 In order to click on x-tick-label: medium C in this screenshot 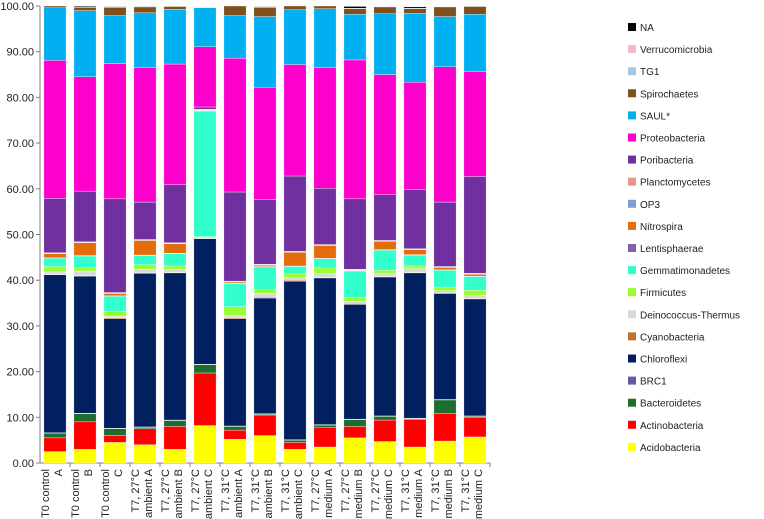, I will do `click(389, 494)`.